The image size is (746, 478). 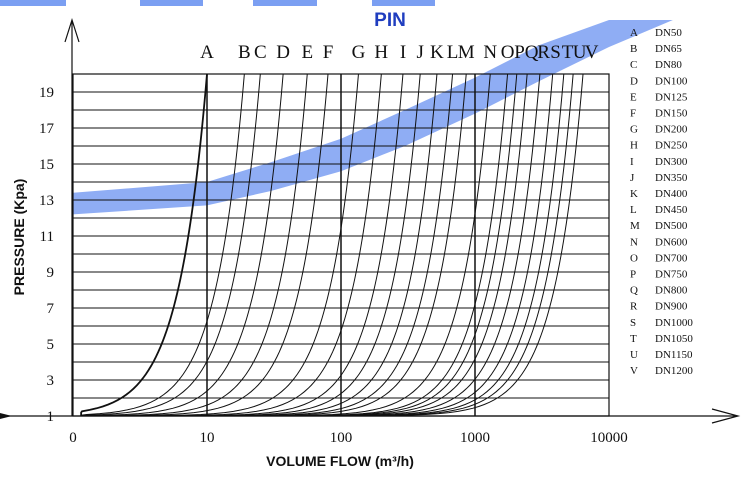 What do you see at coordinates (51, 417) in the screenshot?
I see `y-tick-label: 1` at bounding box center [51, 417].